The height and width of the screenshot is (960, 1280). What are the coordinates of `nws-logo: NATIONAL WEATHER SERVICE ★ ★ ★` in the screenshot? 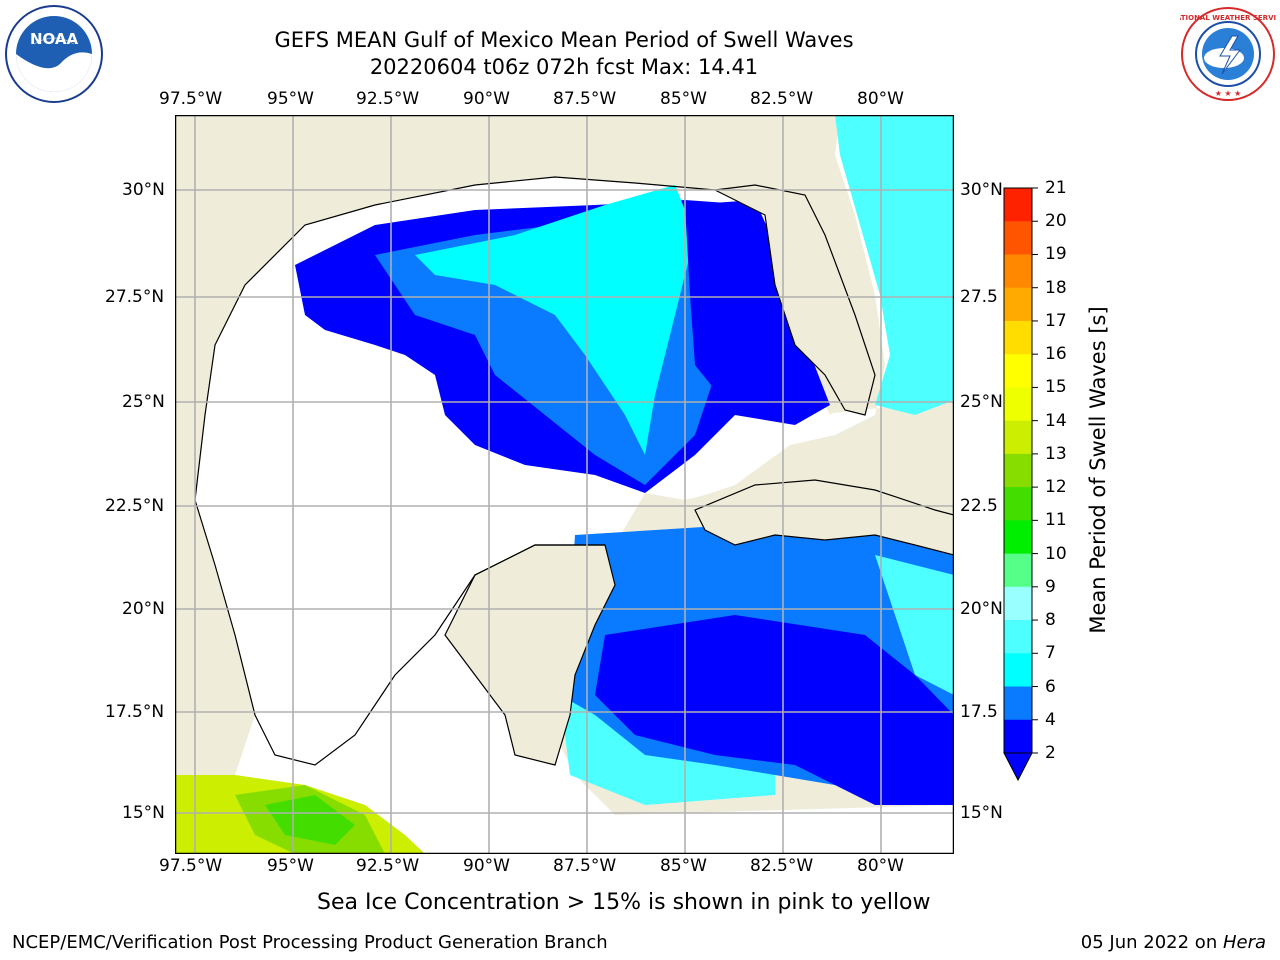 It's located at (1228, 54).